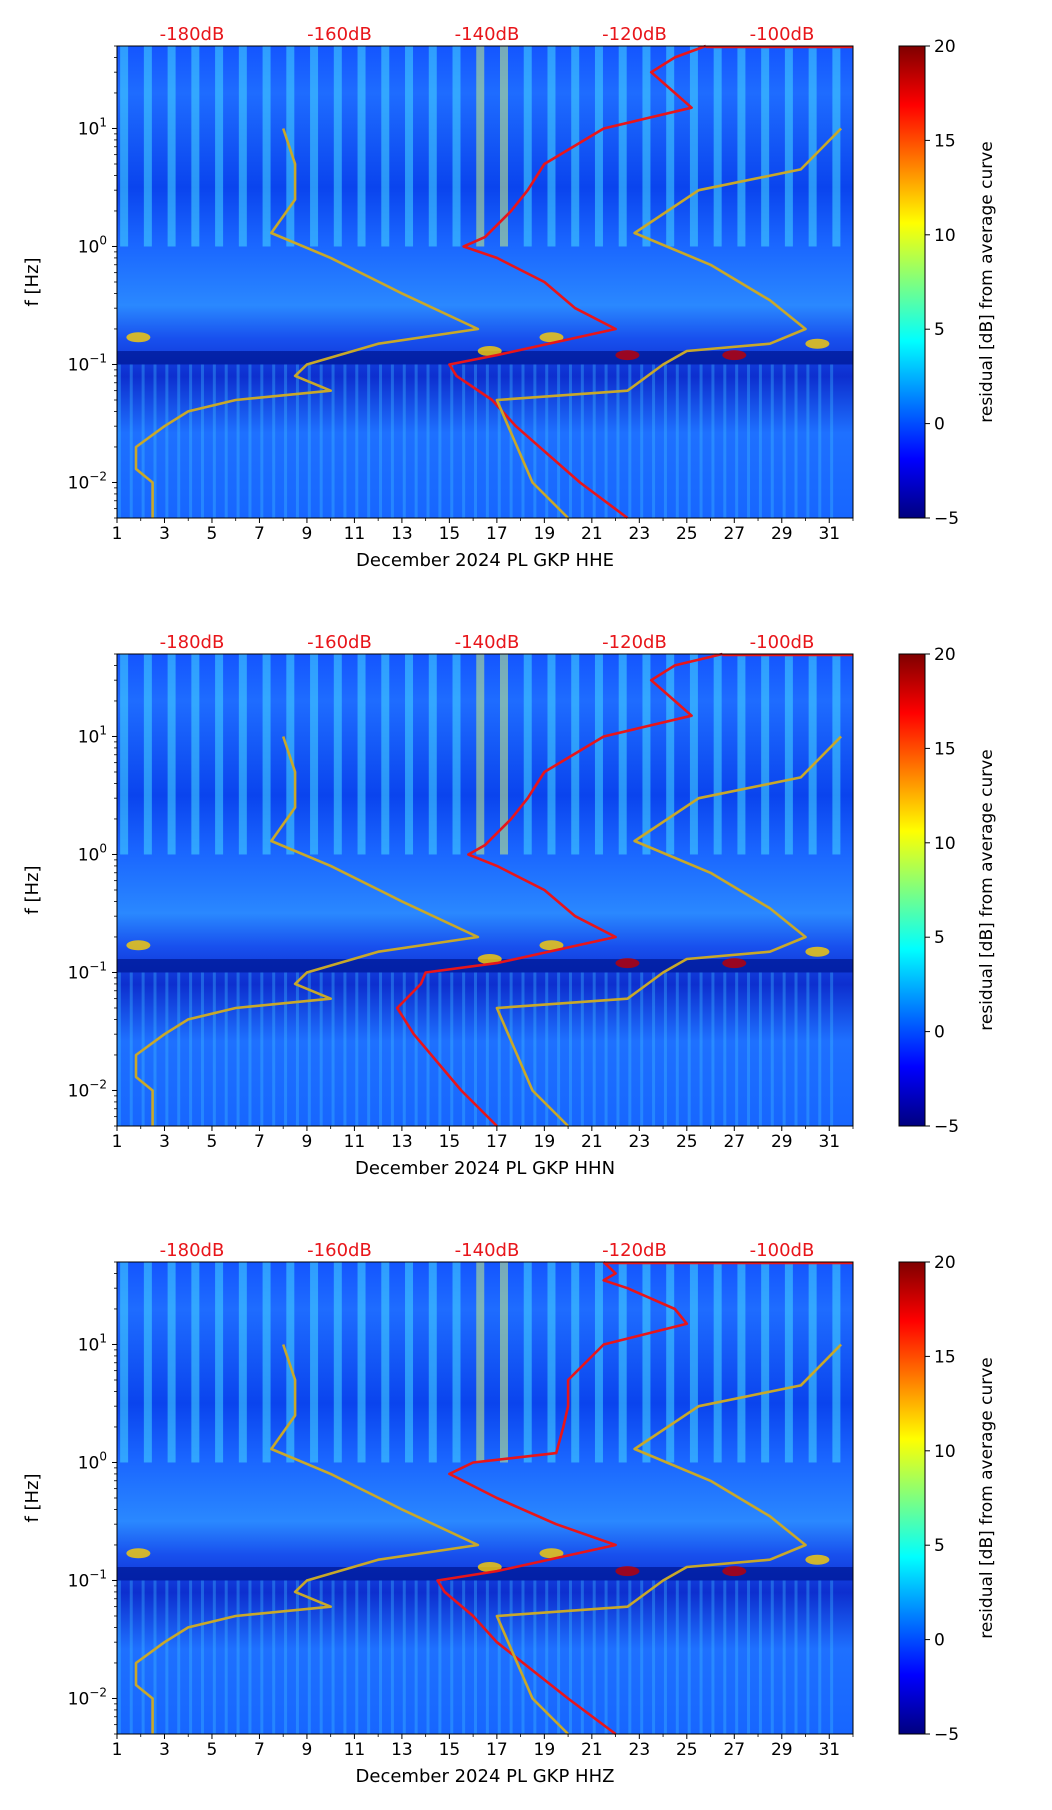 The height and width of the screenshot is (1810, 1052). I want to click on top-db-label: -180dB, so click(192, 34).